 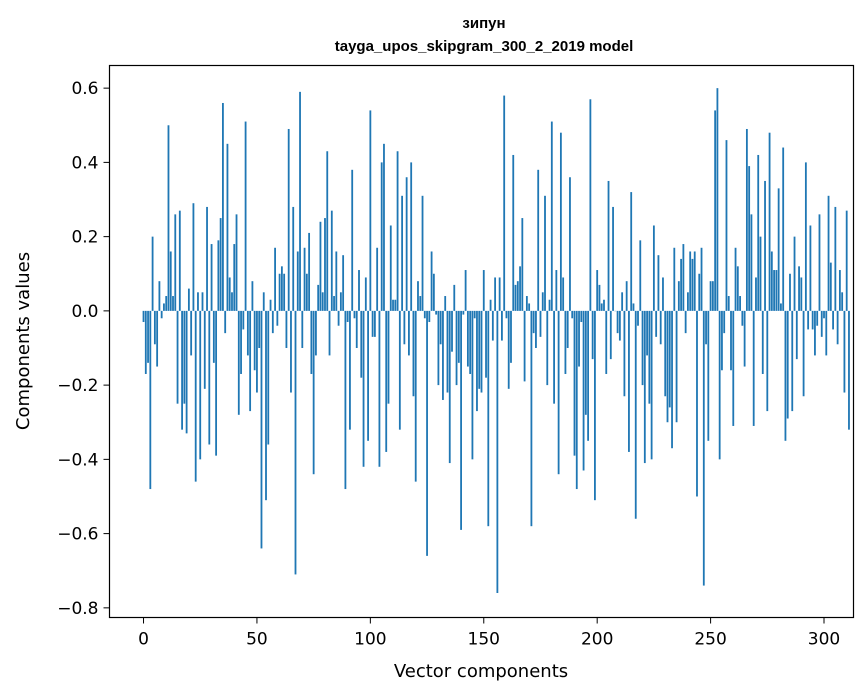 What do you see at coordinates (83, 349) in the screenshot?
I see `y-axis-ticks: −0.8 −0.6 −0.4 −0.2 0.0 0.2 0.4 0.6` at bounding box center [83, 349].